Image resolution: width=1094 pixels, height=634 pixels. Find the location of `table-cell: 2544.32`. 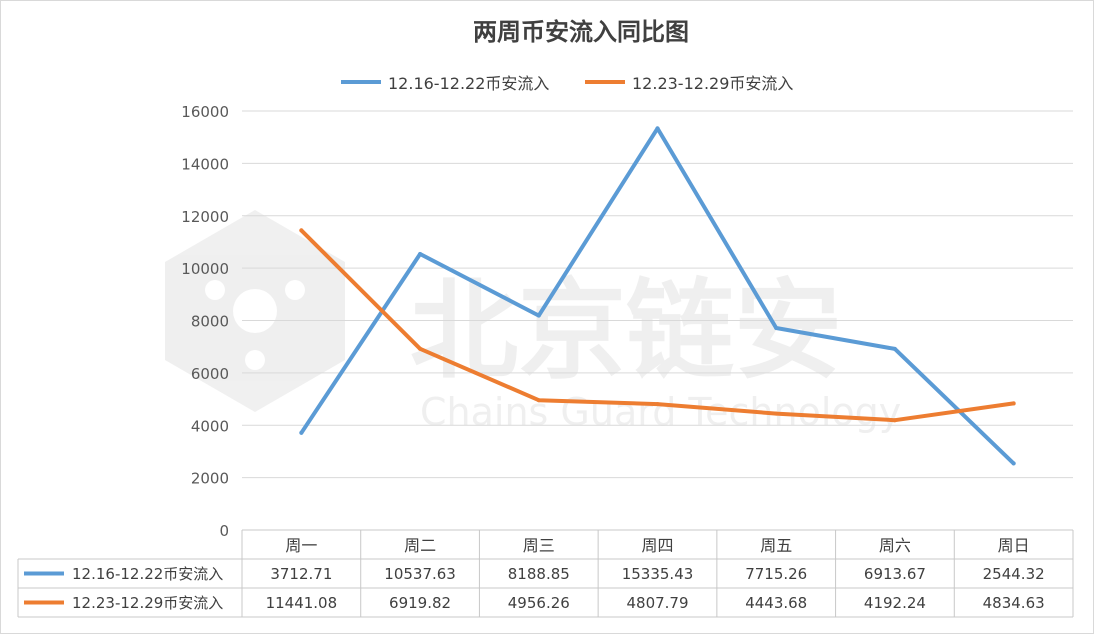

table-cell: 2544.32 is located at coordinates (1014, 574).